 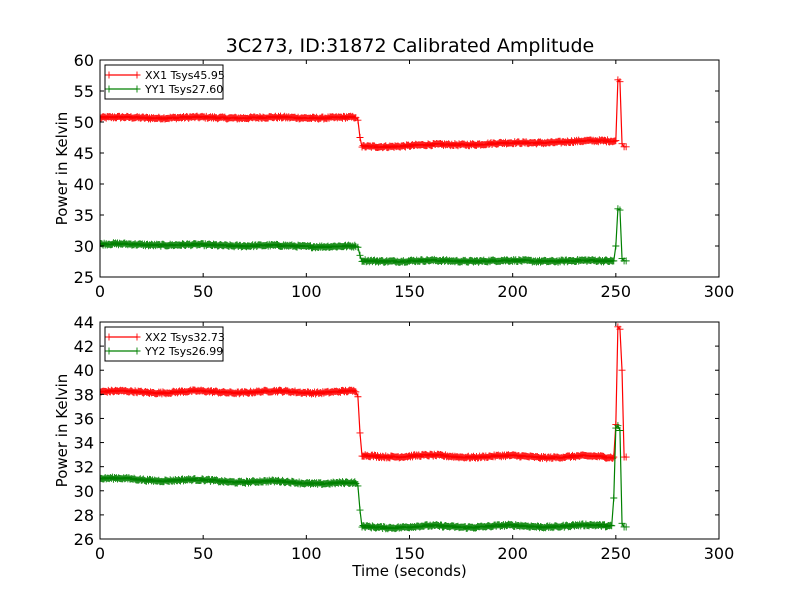 What do you see at coordinates (185, 75) in the screenshot?
I see `top-legend-label-1: XX1 Tsys45.95` at bounding box center [185, 75].